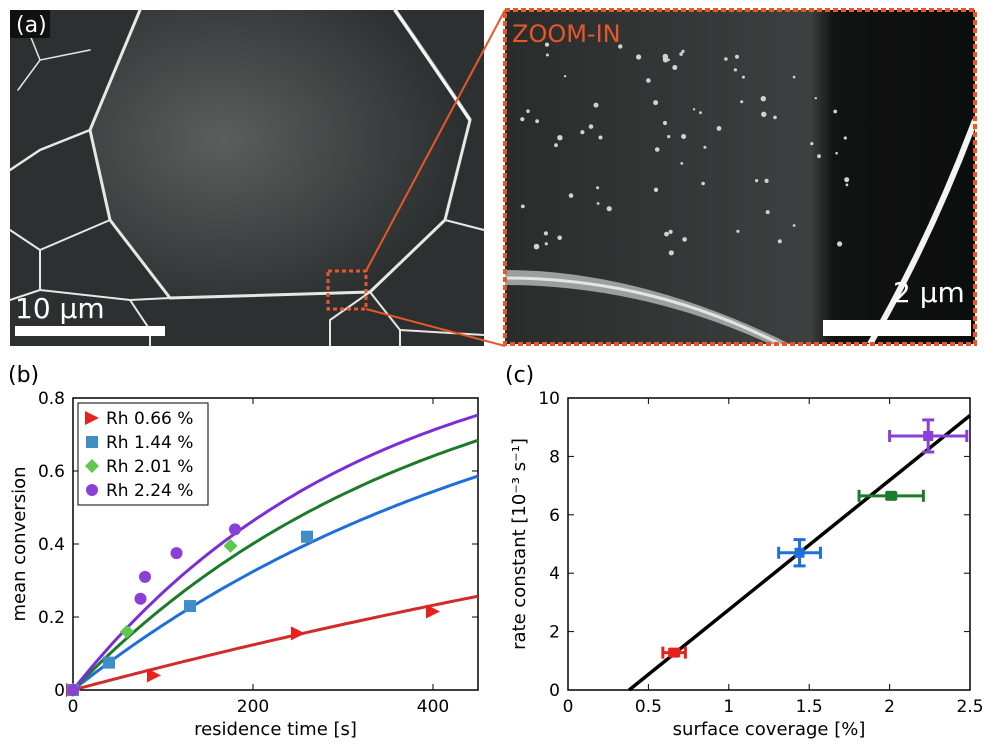  What do you see at coordinates (19, 543) in the screenshot?
I see `y-axis-label-b: mean conversion` at bounding box center [19, 543].